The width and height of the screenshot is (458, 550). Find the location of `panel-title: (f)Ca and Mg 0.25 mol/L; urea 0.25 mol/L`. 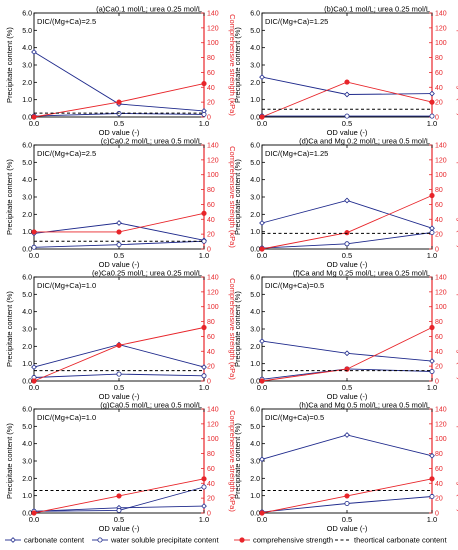

panel-title: (f)Ca and Mg 0.25 mol/L; urea 0.25 mol/L is located at coordinates (361, 273).